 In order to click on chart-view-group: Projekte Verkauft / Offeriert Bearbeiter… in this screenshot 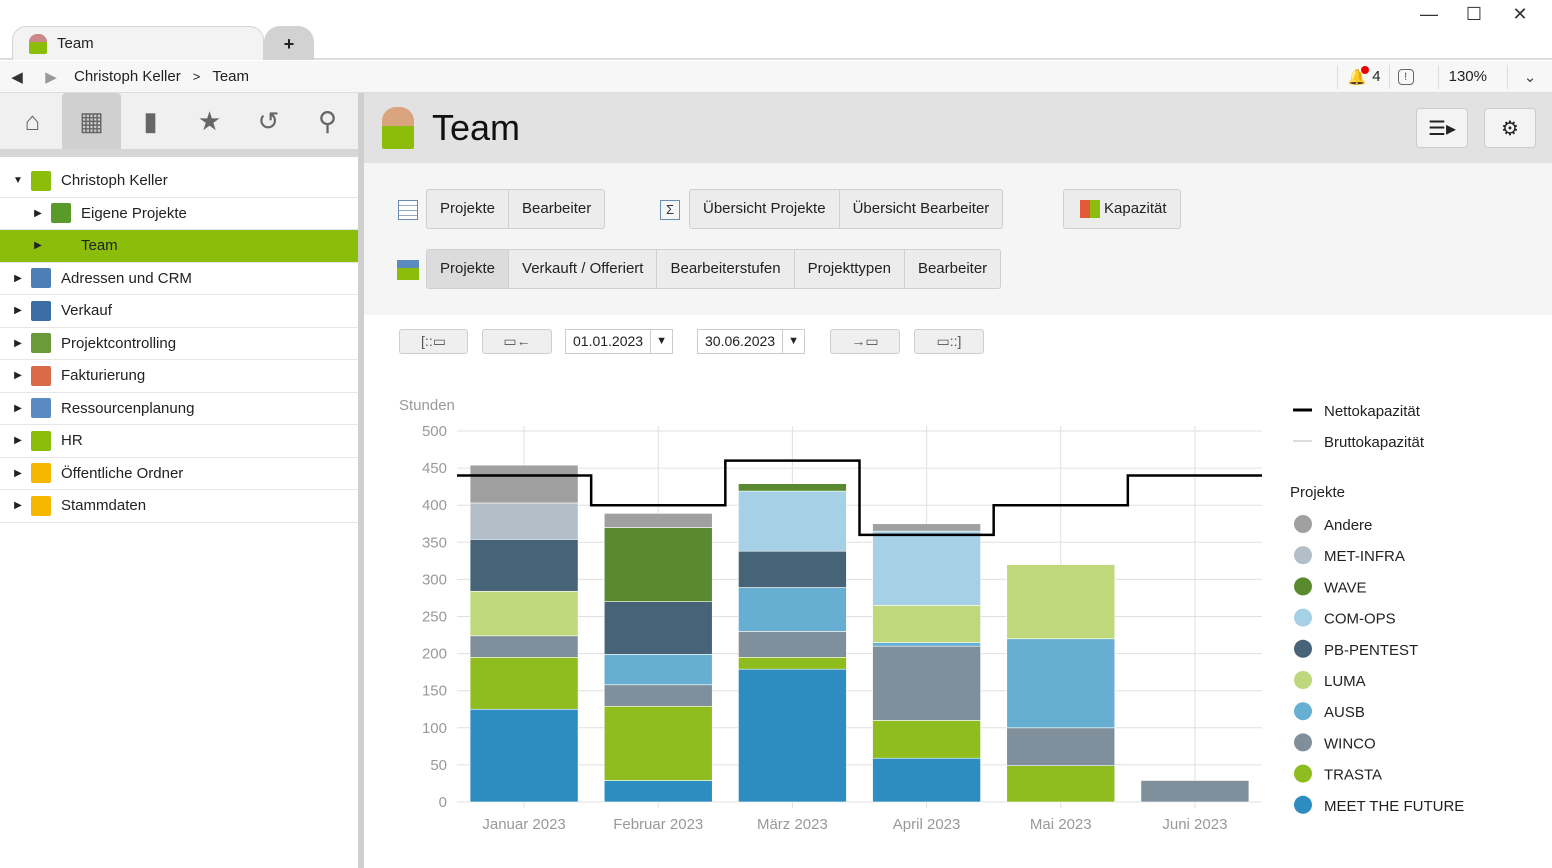, I will do `click(714, 269)`.